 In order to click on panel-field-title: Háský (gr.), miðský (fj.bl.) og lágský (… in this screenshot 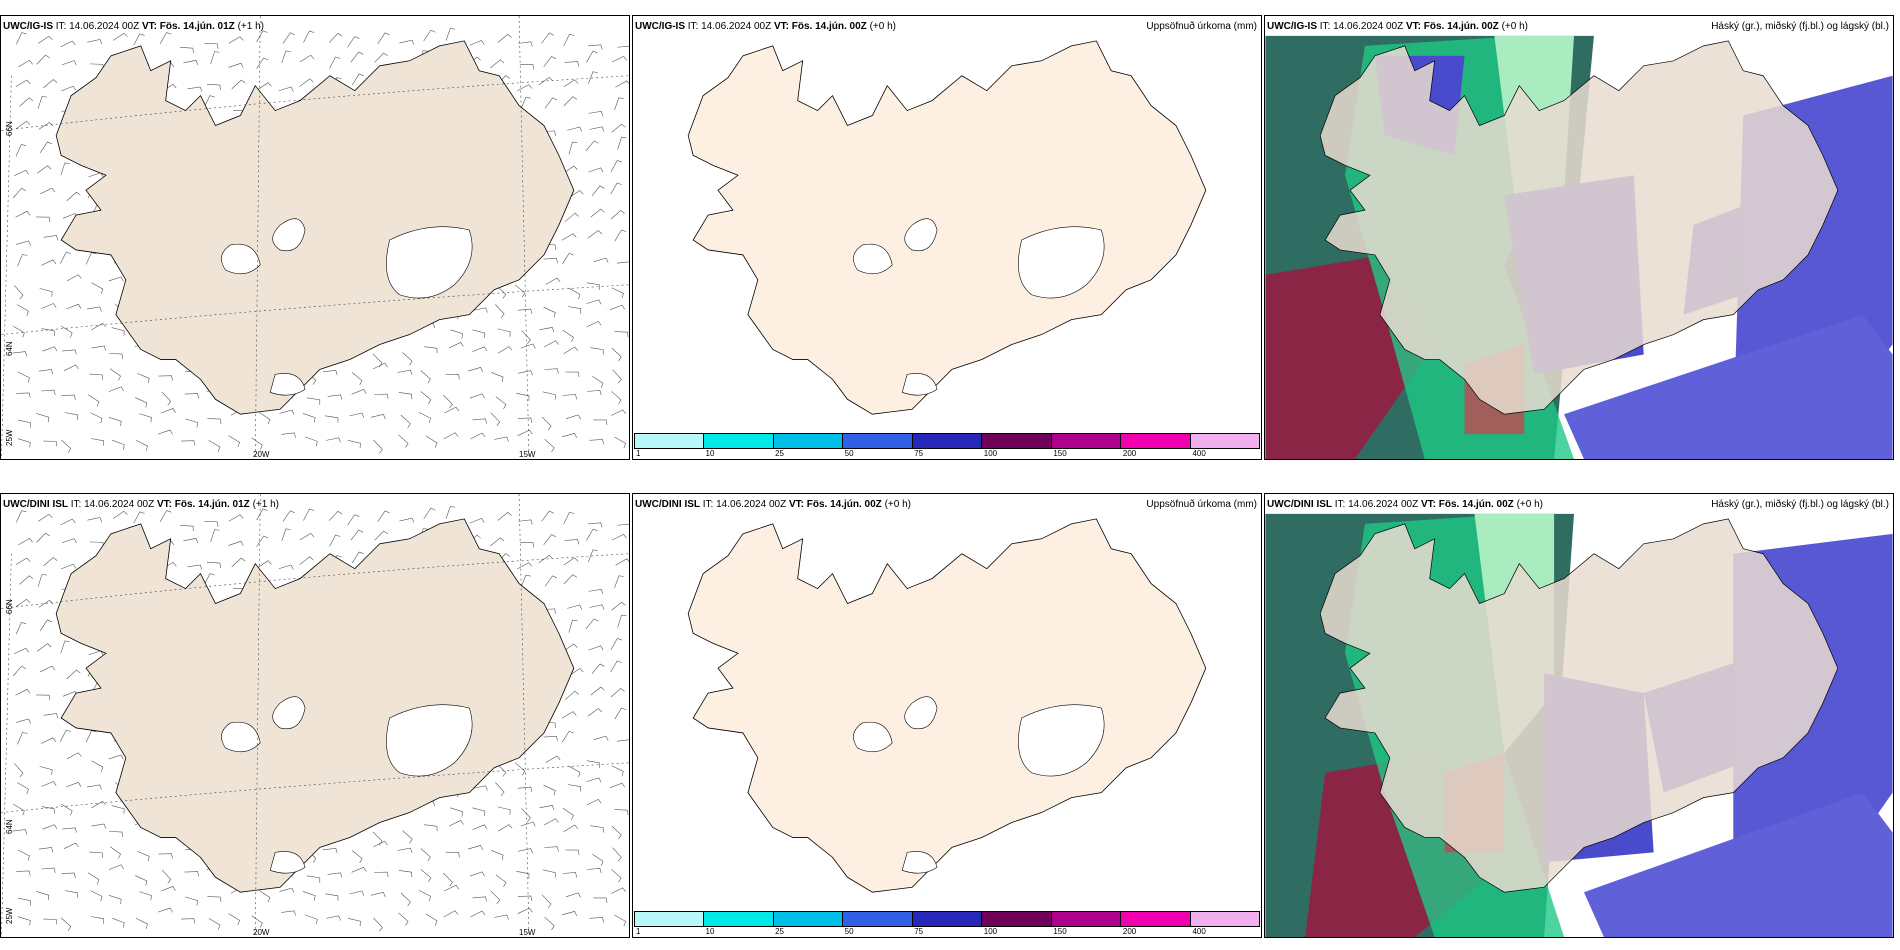, I will do `click(1800, 504)`.